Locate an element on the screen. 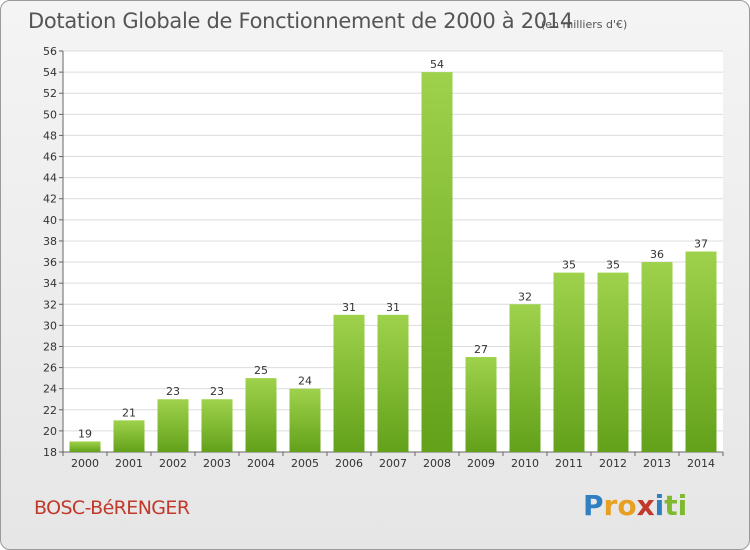 The height and width of the screenshot is (550, 750). y-tick-label: 50 is located at coordinates (50, 114).